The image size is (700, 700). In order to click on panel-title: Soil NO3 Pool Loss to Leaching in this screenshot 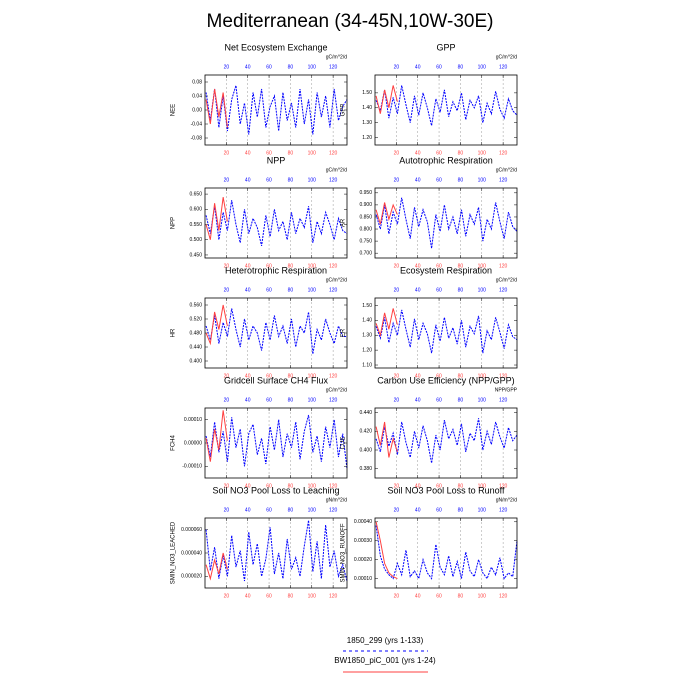, I will do `click(275, 490)`.